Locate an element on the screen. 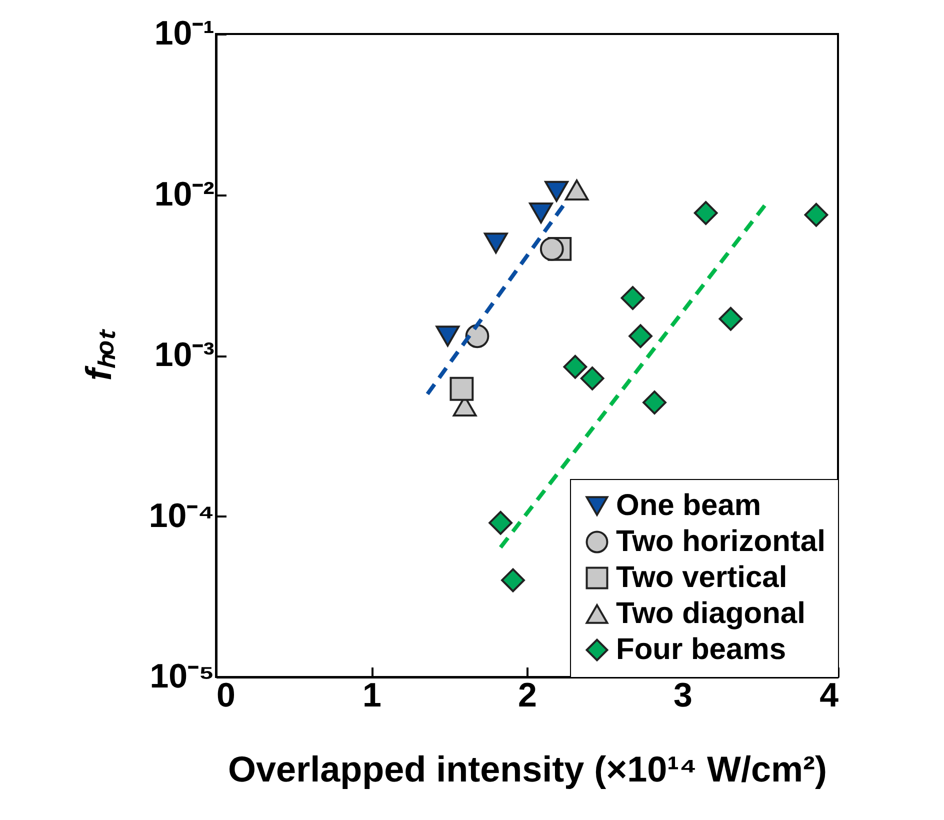 Image resolution: width=944 pixels, height=820 pixels. y-axis-title: fₕₒₜ is located at coordinates (98, 354).